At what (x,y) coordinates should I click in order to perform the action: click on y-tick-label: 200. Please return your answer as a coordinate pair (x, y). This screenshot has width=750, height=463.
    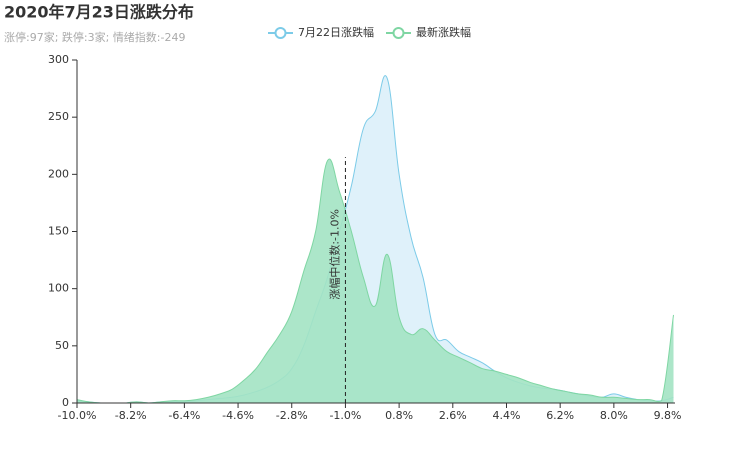
    Looking at the image, I should click on (58, 173).